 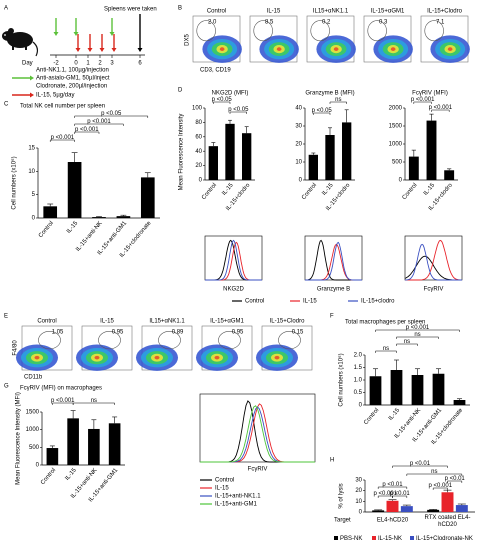 I want to click on legend-text: Clodronate, 200µl/injection, so click(x=71, y=87).